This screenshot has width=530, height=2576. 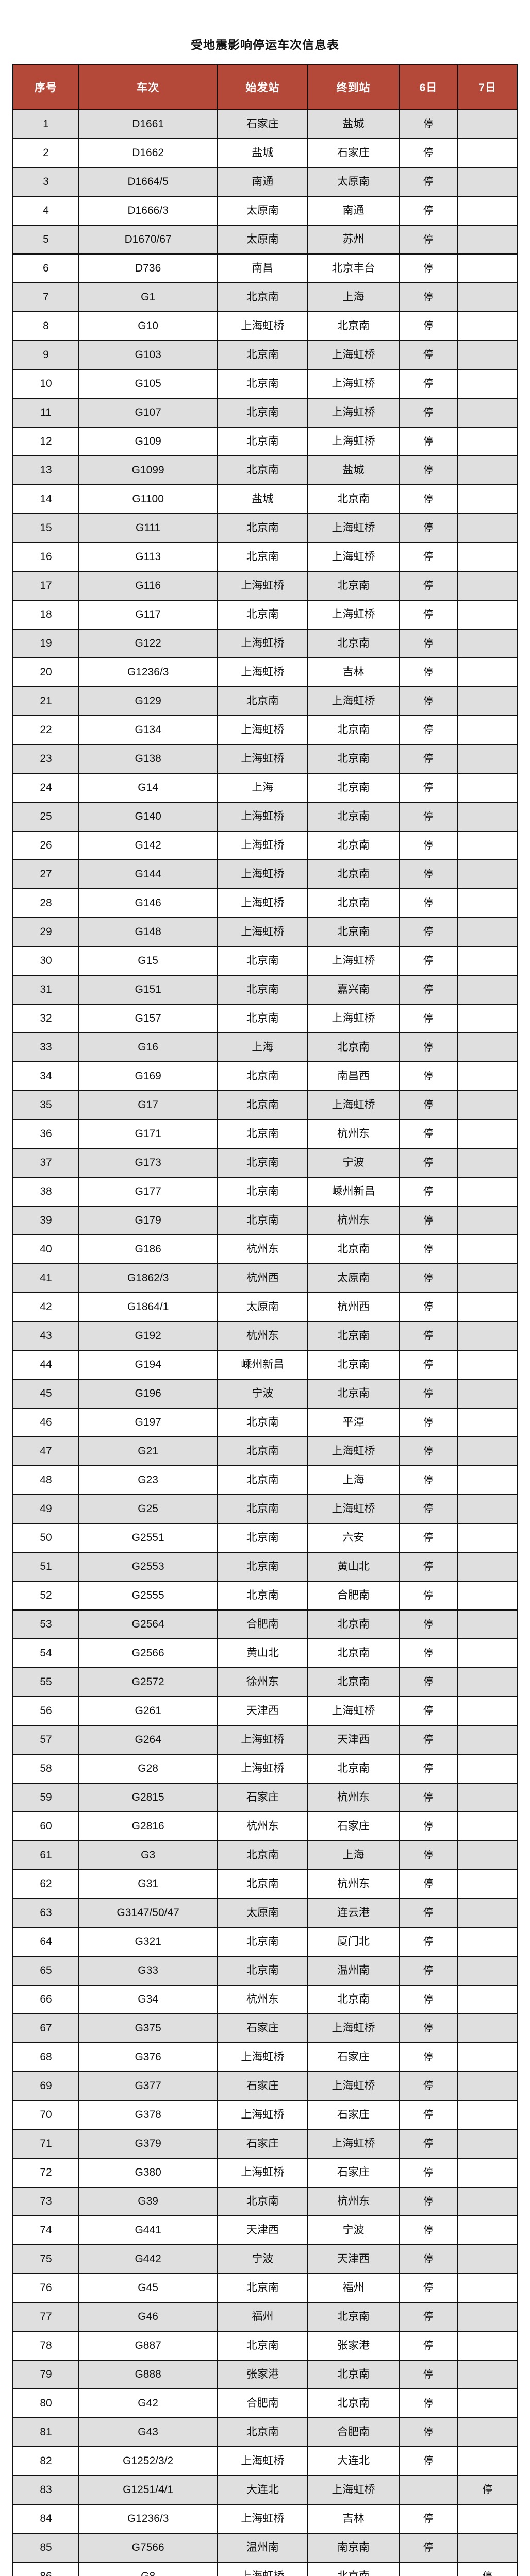 What do you see at coordinates (148, 614) in the screenshot?
I see `cell-train-number: G117` at bounding box center [148, 614].